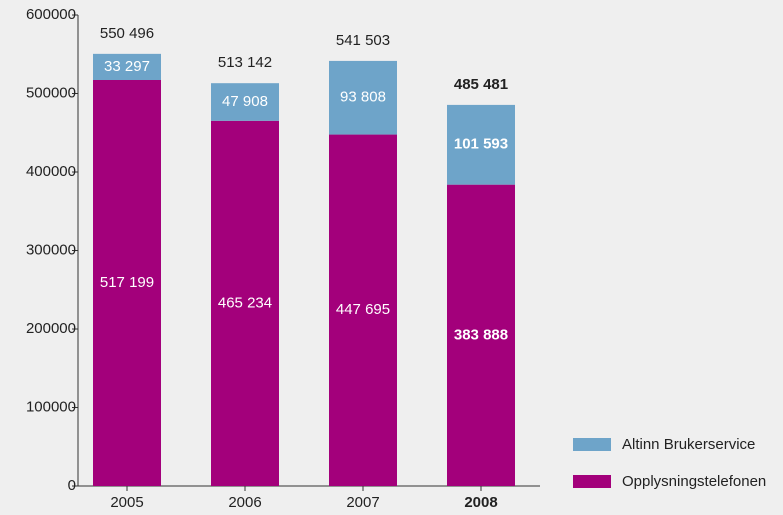 The image size is (783, 515). Describe the element at coordinates (480, 502) in the screenshot. I see `x-tick-label: 2008` at that location.